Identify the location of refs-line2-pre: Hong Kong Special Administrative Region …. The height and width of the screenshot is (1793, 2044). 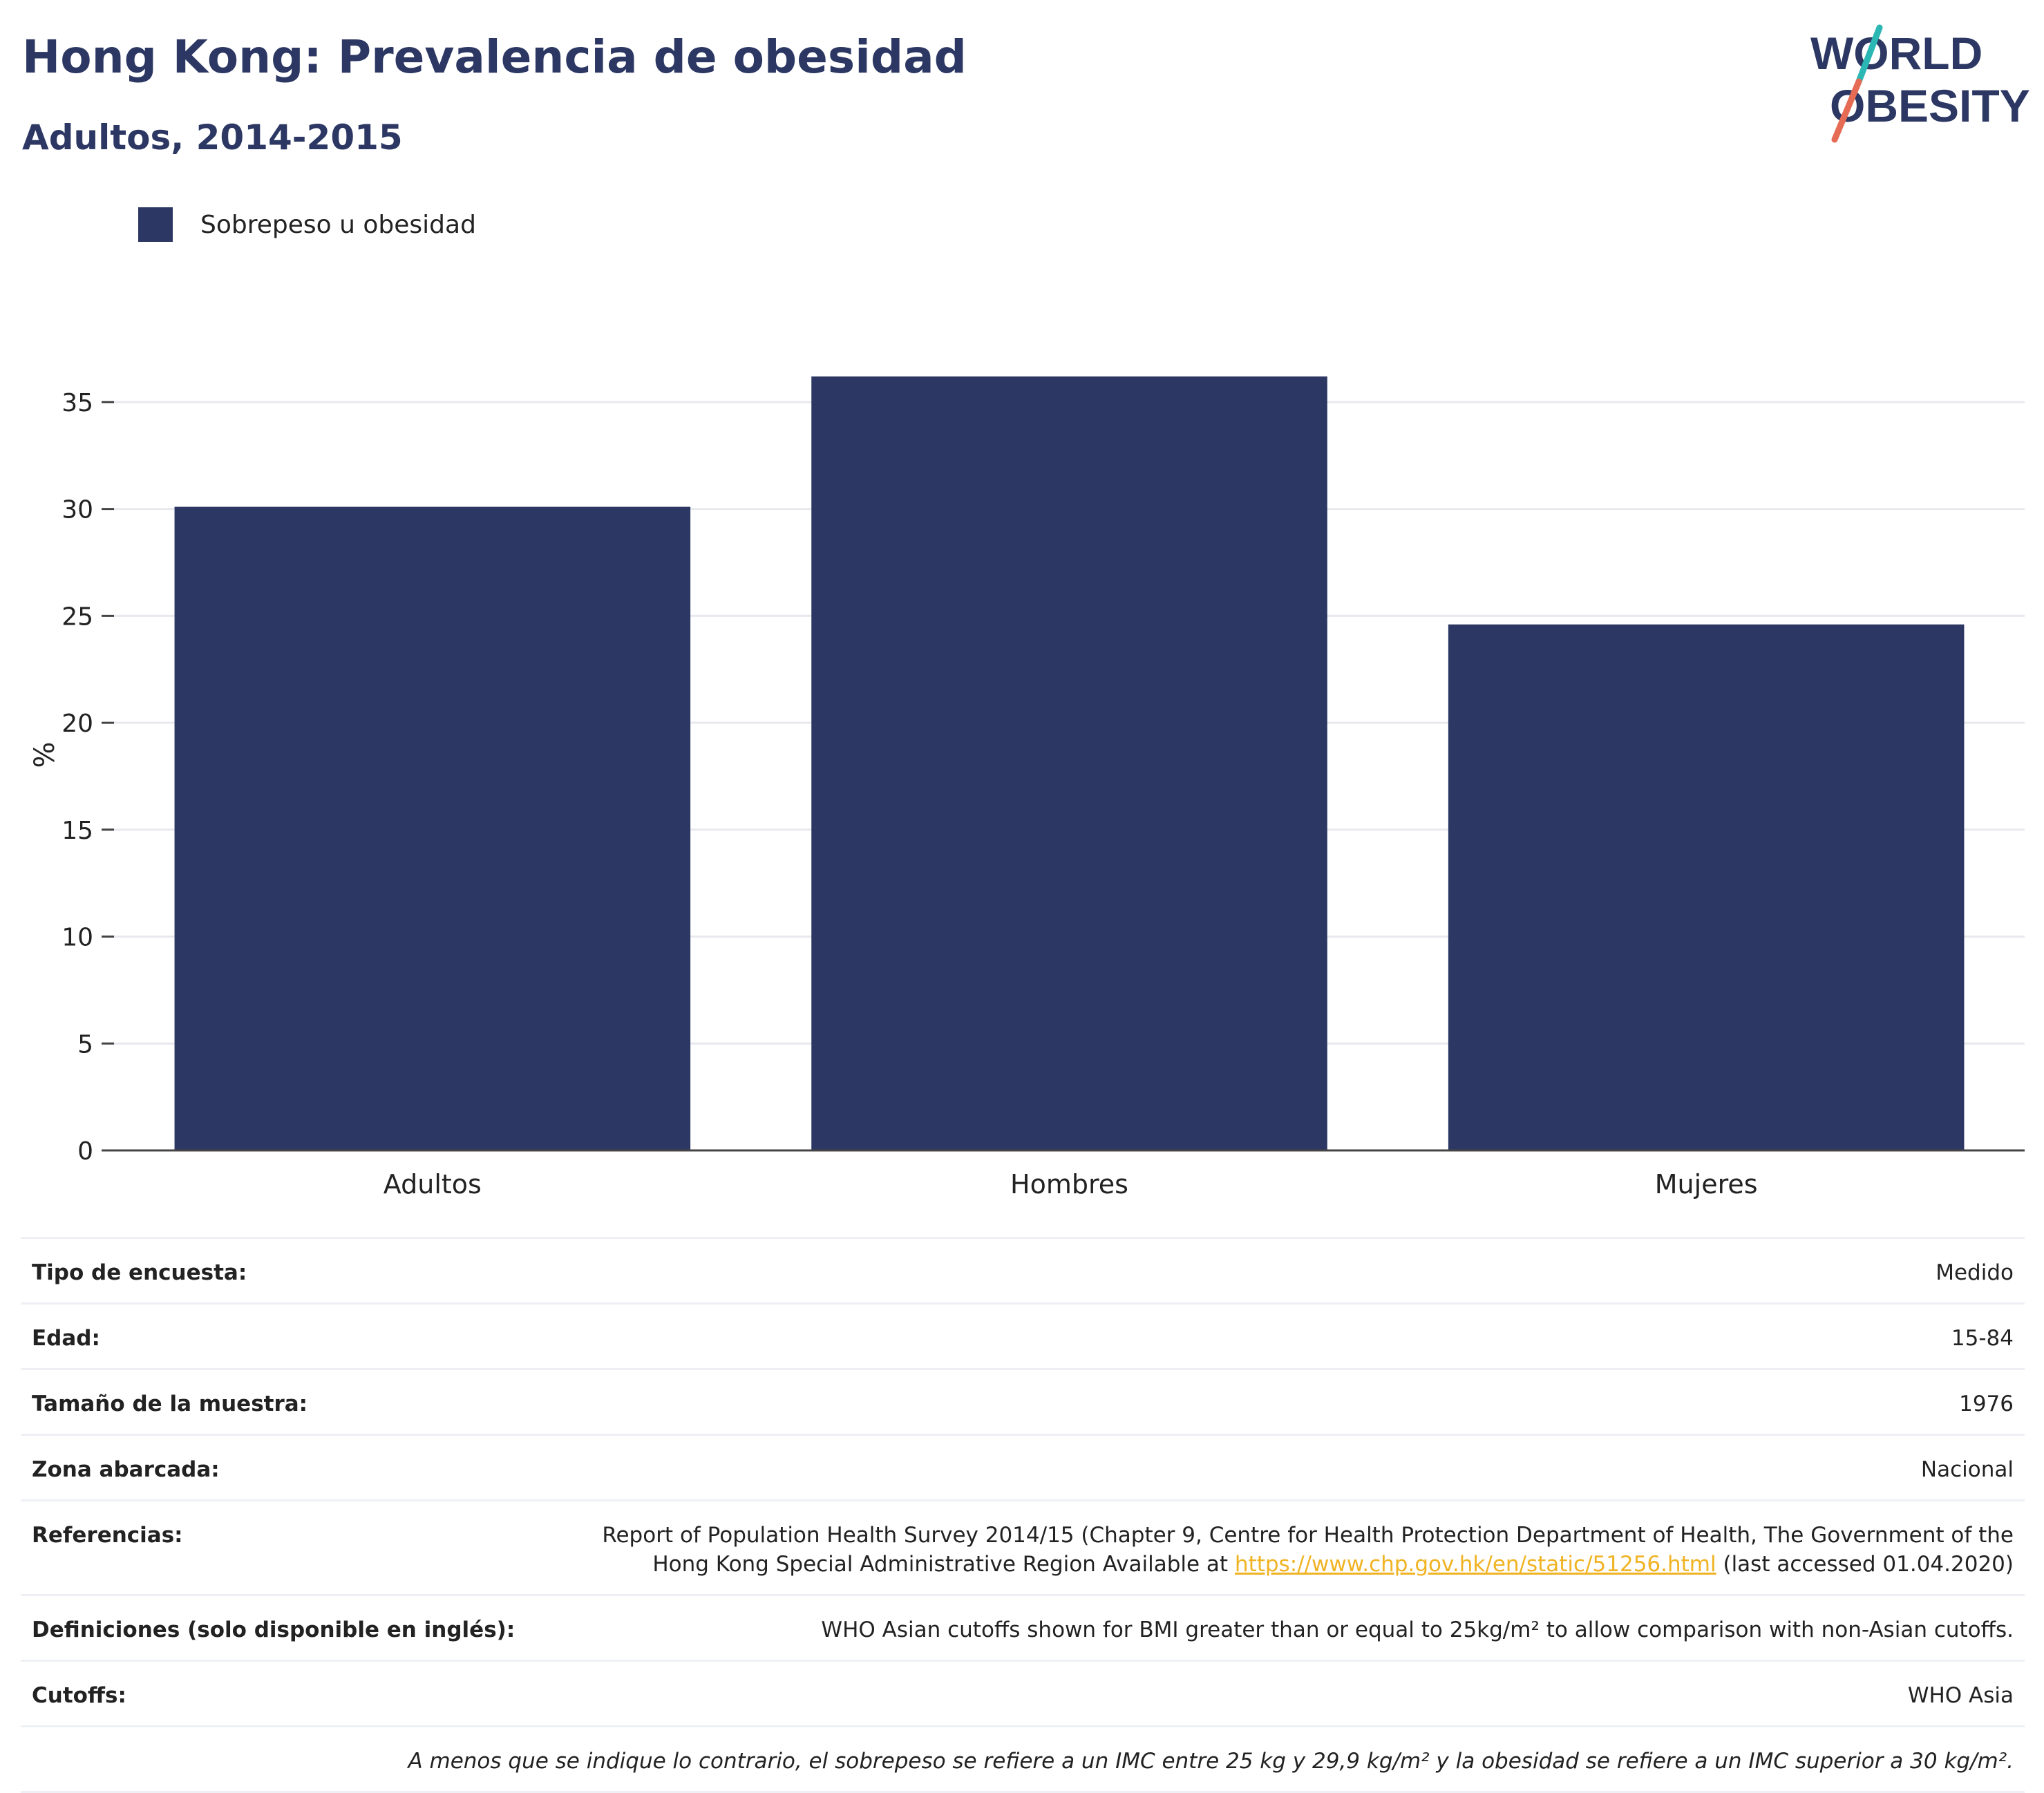
(943, 1565).